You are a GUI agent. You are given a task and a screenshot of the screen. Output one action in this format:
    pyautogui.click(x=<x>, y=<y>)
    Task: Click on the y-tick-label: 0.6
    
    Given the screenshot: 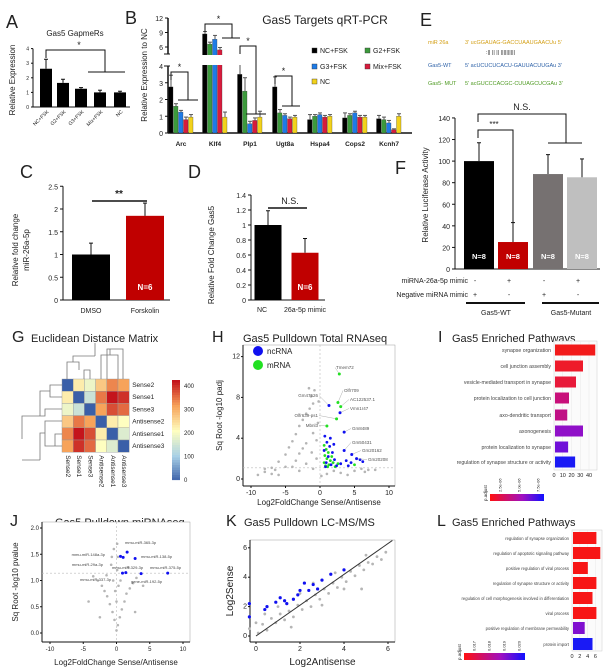 What is the action you would take?
    pyautogui.click(x=241, y=256)
    